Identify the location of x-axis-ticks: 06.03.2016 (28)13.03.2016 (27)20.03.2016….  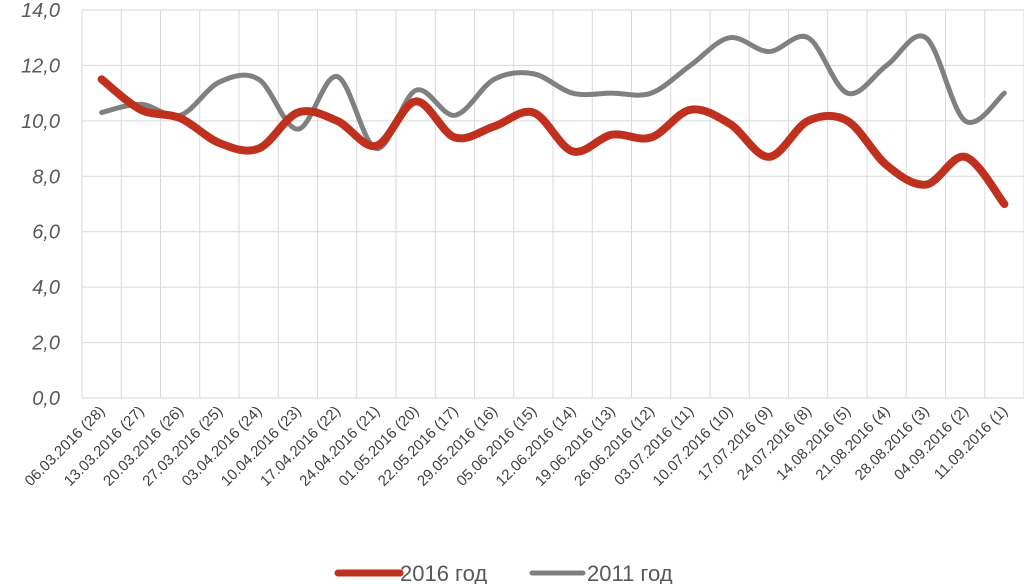
(517, 446).